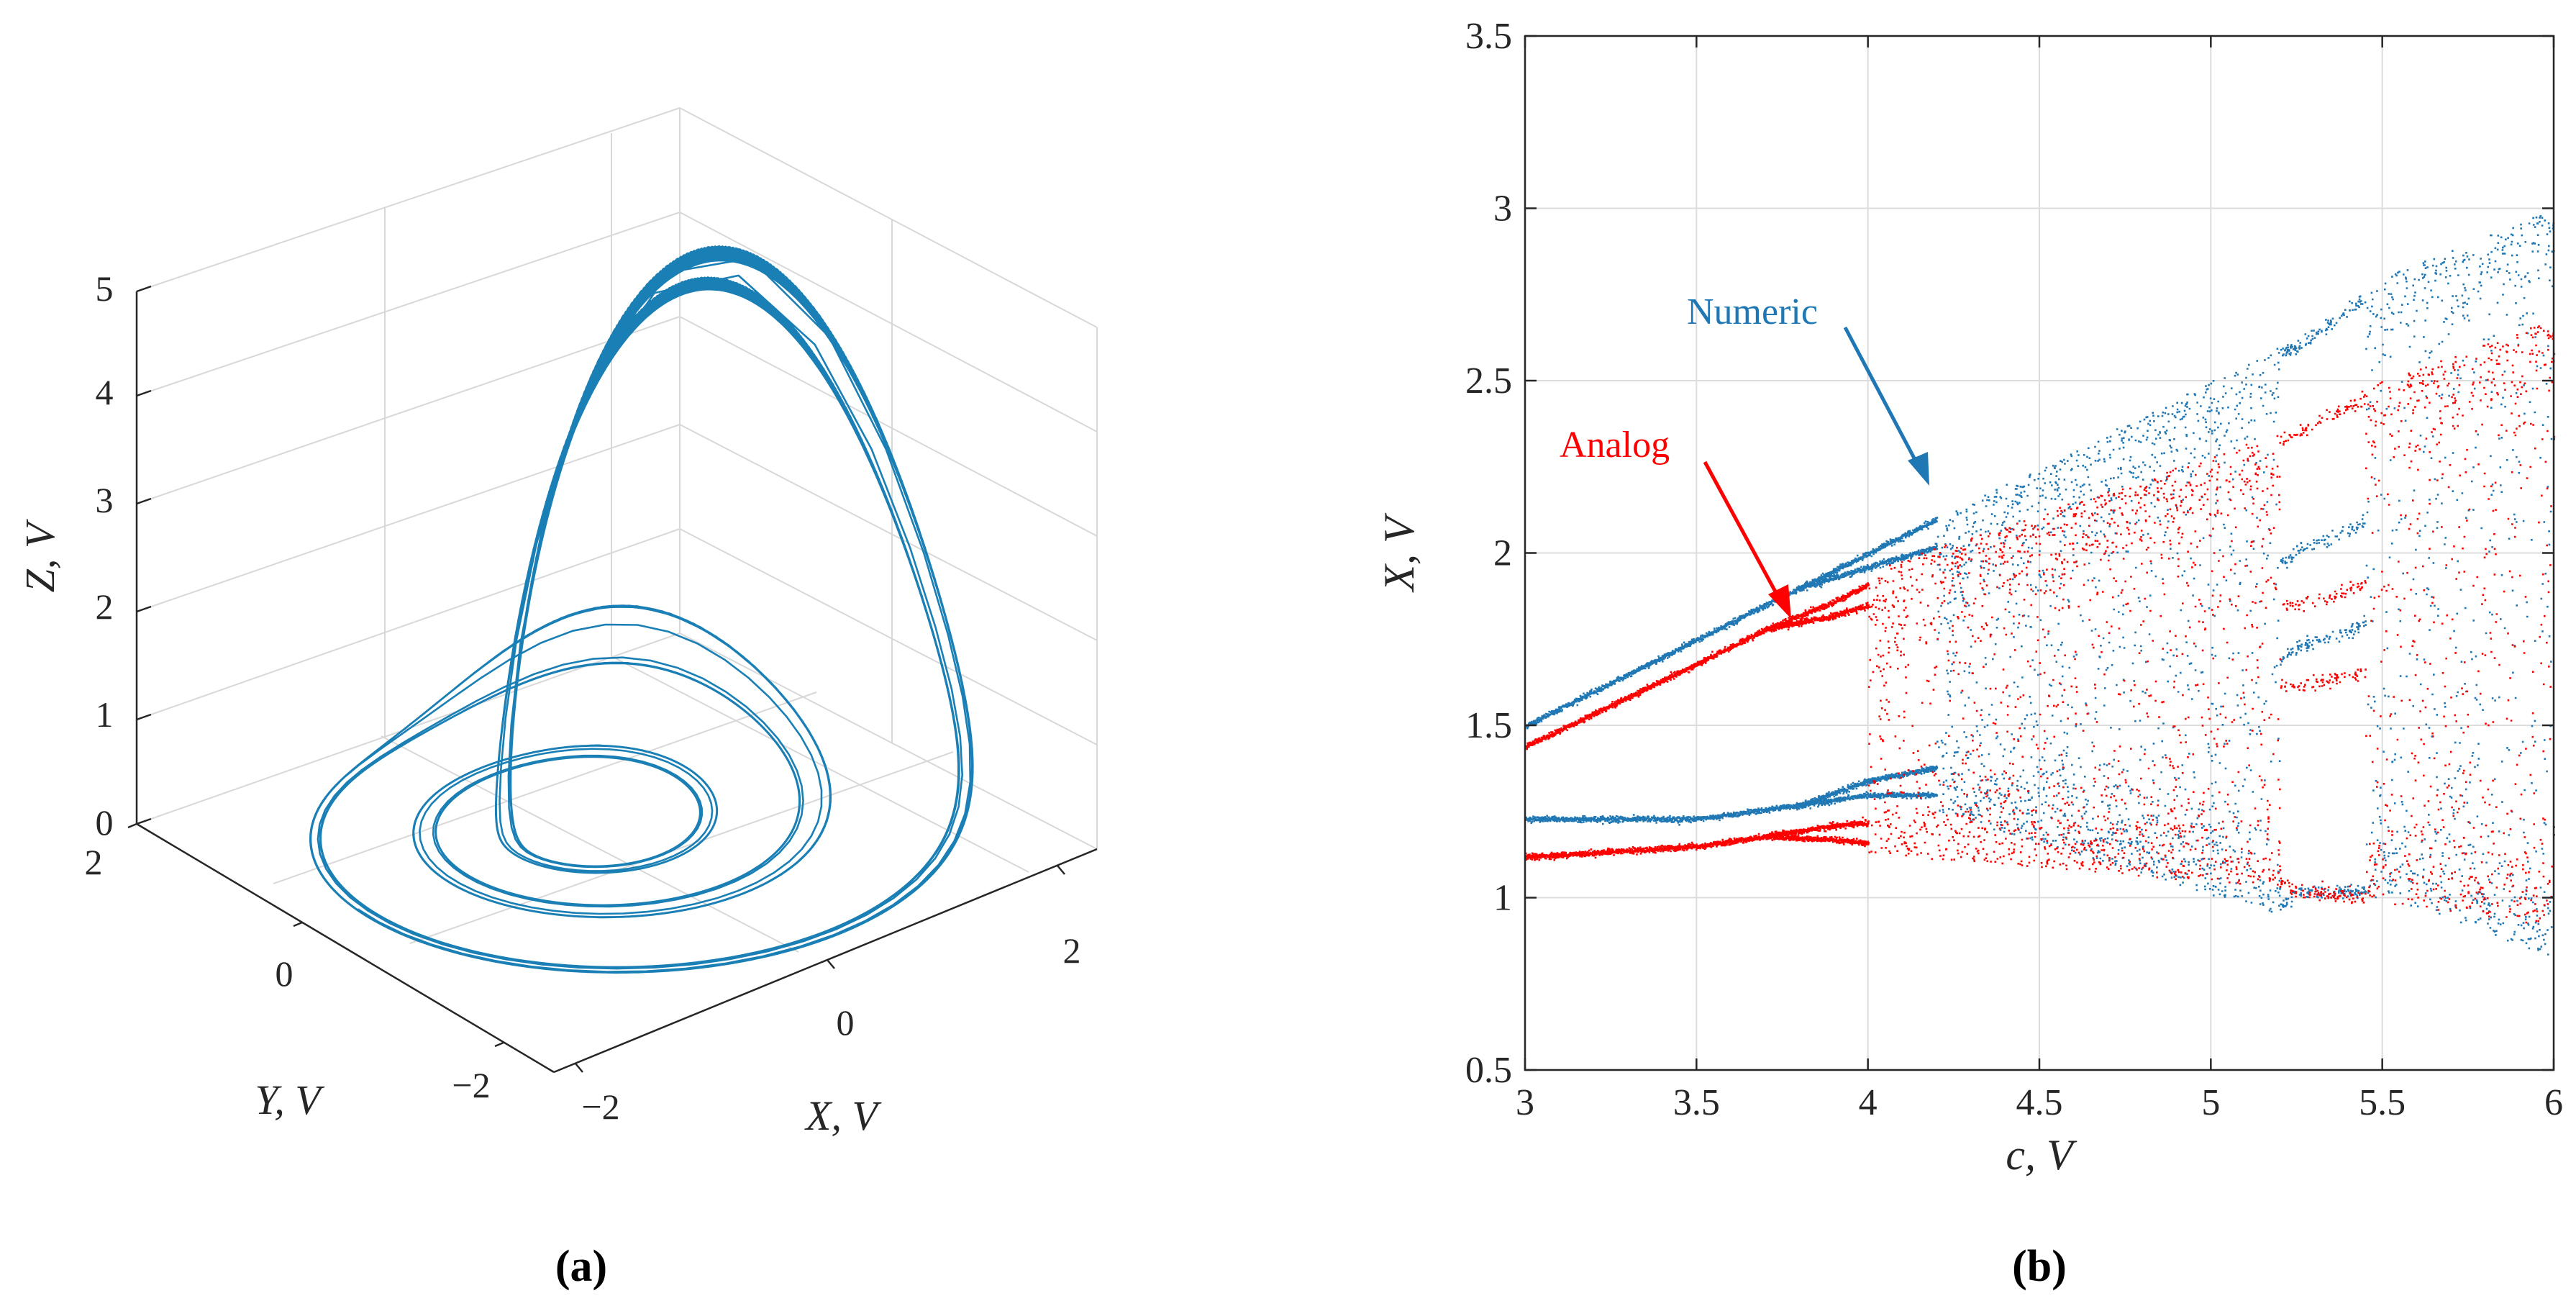 The height and width of the screenshot is (1306, 2576). Describe the element at coordinates (471, 1085) in the screenshot. I see `y-tick-label: −2` at that location.